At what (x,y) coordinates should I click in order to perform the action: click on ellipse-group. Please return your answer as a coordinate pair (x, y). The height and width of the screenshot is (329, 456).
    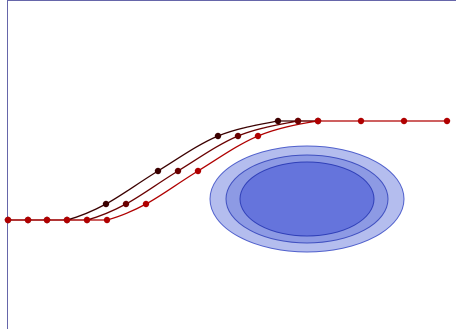
    Looking at the image, I should click on (307, 199).